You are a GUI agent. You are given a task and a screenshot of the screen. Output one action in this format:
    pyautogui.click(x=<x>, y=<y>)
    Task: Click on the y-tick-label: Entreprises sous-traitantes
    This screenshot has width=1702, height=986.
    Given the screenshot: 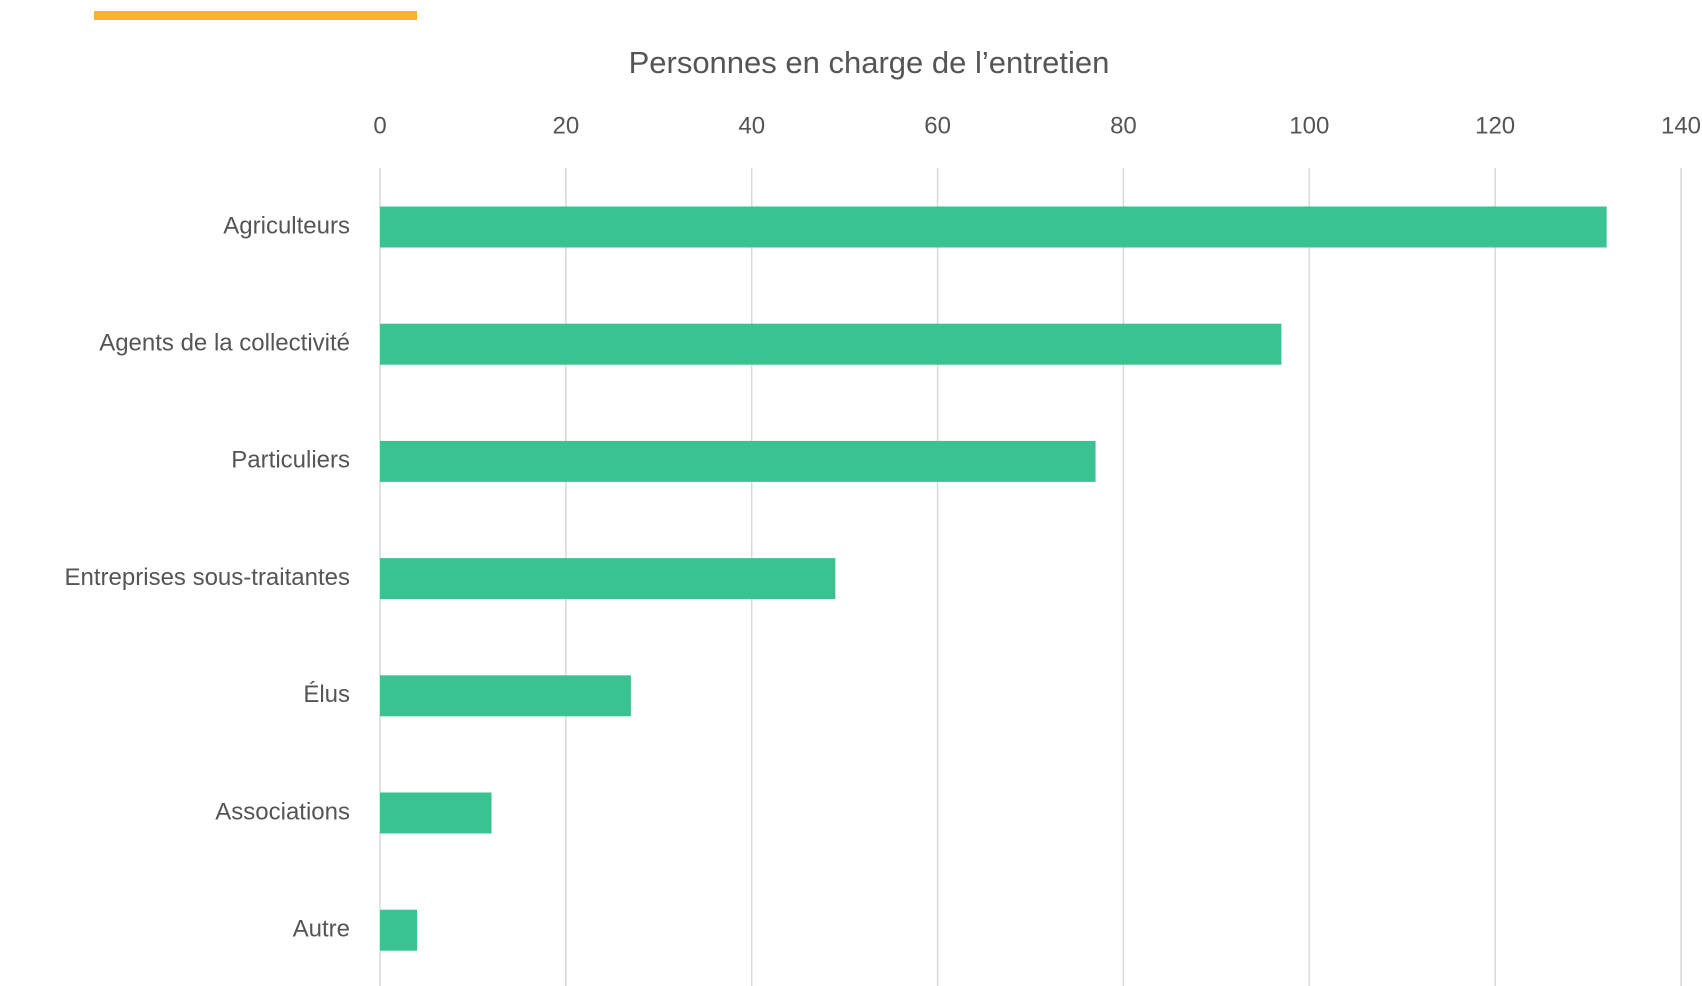 What is the action you would take?
    pyautogui.click(x=207, y=577)
    